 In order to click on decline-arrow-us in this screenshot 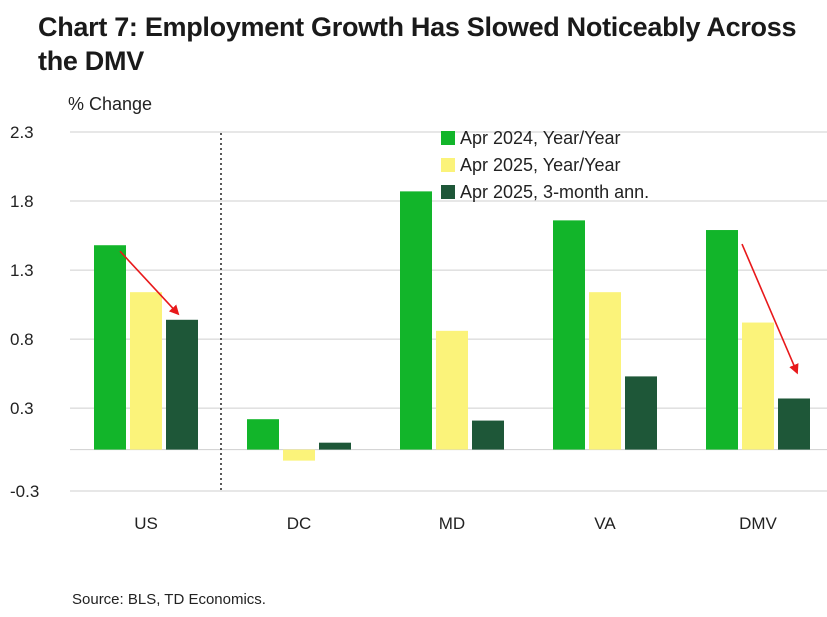, I will do `click(149, 283)`.